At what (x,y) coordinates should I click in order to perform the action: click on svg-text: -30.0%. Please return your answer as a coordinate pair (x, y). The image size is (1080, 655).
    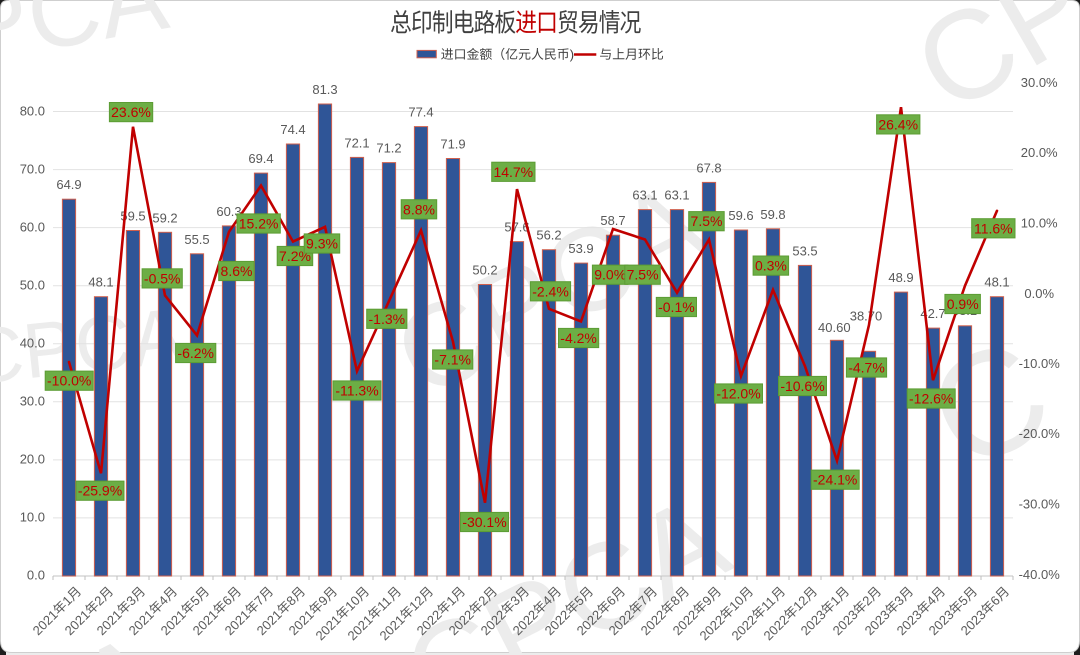
    Looking at the image, I should click on (1040, 504).